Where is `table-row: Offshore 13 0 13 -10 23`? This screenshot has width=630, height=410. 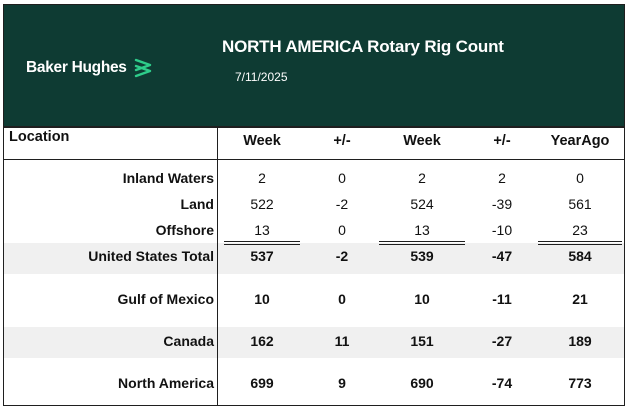 table-row: Offshore 13 0 13 -10 23 is located at coordinates (314, 231).